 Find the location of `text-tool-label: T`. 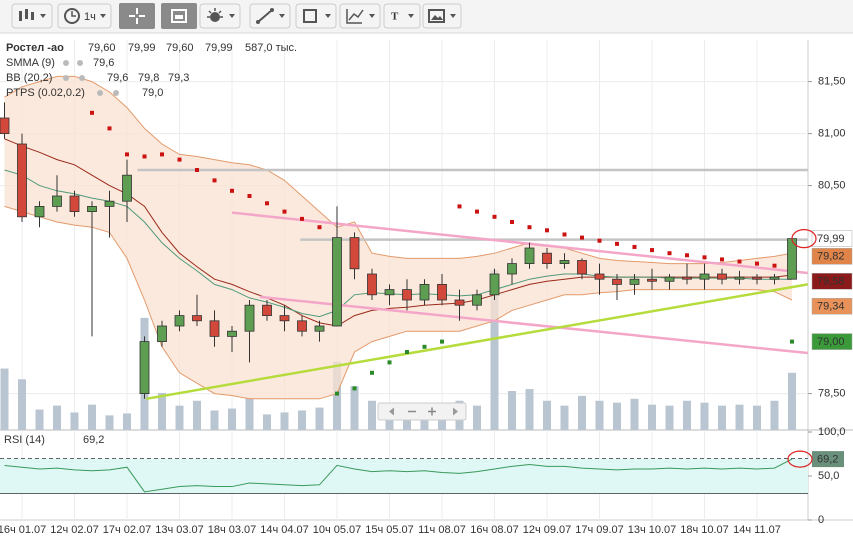

text-tool-label: T is located at coordinates (395, 17).